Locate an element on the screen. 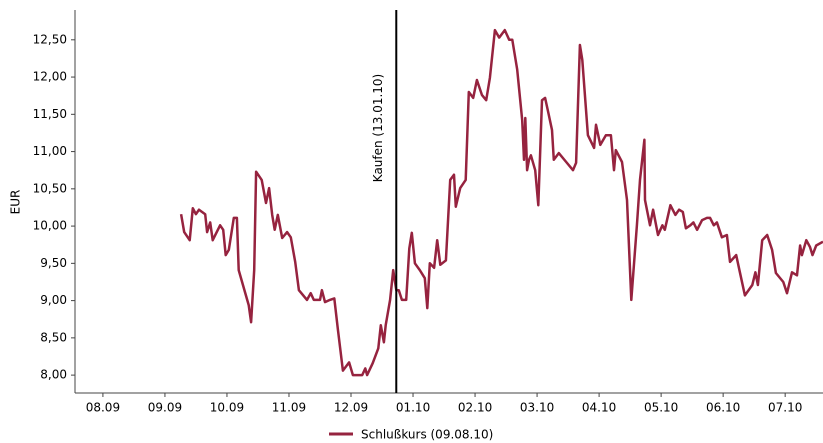 The height and width of the screenshot is (443, 823). annotation-label: Kaufen (13.01.10) is located at coordinates (378, 128).